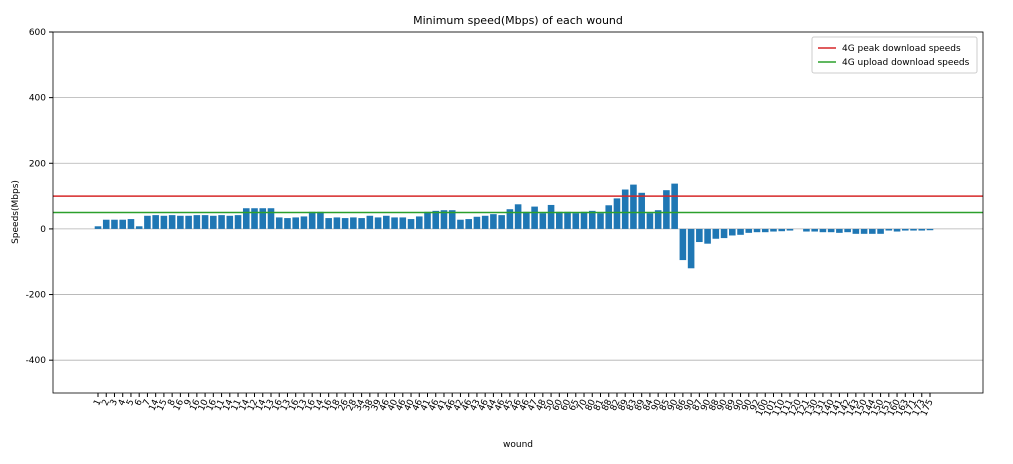 Image resolution: width=1013 pixels, height=464 pixels. Describe the element at coordinates (130, 402) in the screenshot. I see `x-tick-label: 5` at that location.